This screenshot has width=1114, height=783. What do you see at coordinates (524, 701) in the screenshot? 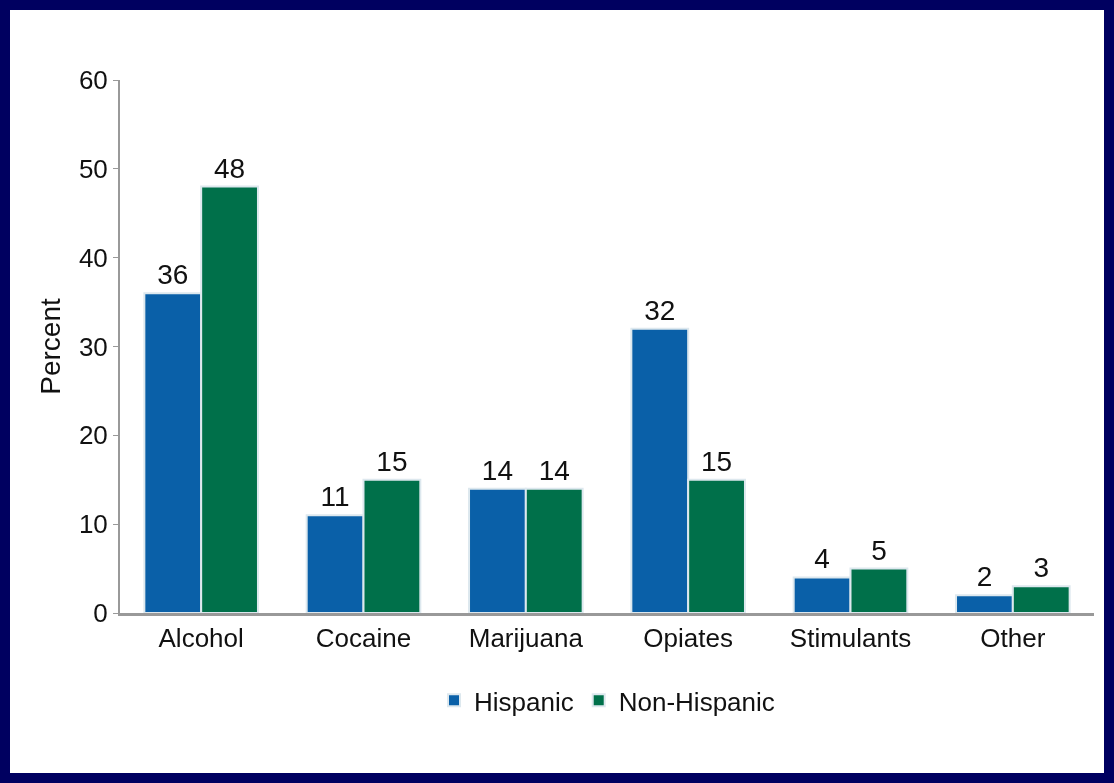
I see `legend-label: Hispanic` at bounding box center [524, 701].